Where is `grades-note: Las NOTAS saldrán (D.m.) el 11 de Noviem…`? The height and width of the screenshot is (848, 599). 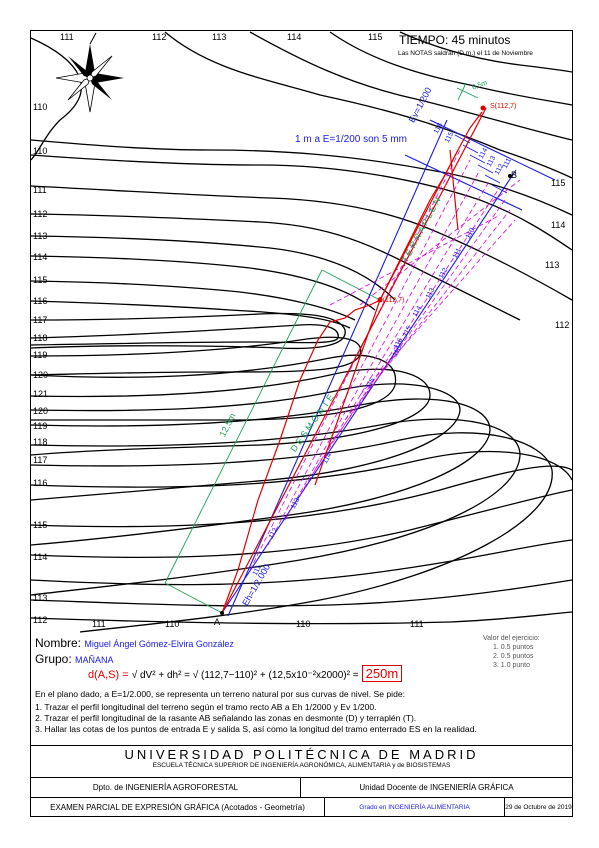
grades-note: Las NOTAS saldrán (D.m.) el 11 de Noviem… is located at coordinates (465, 53).